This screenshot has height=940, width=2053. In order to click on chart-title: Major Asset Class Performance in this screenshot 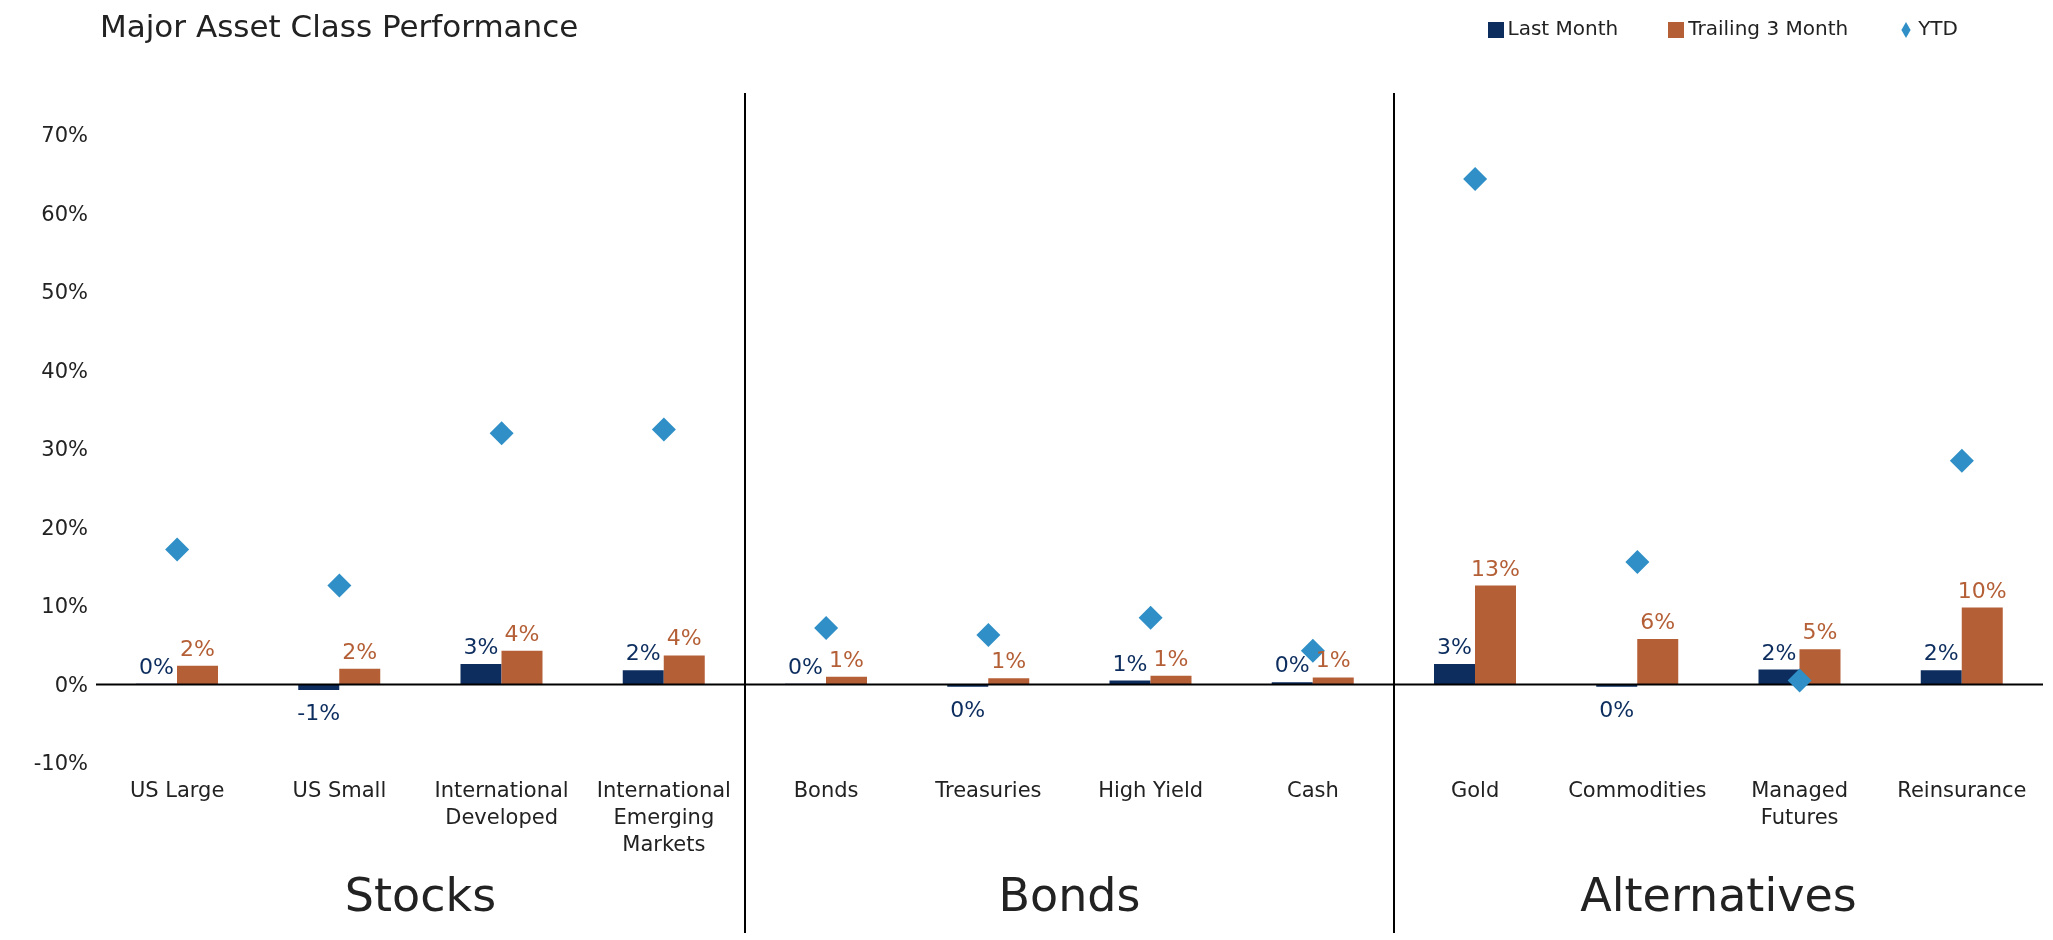, I will do `click(339, 26)`.